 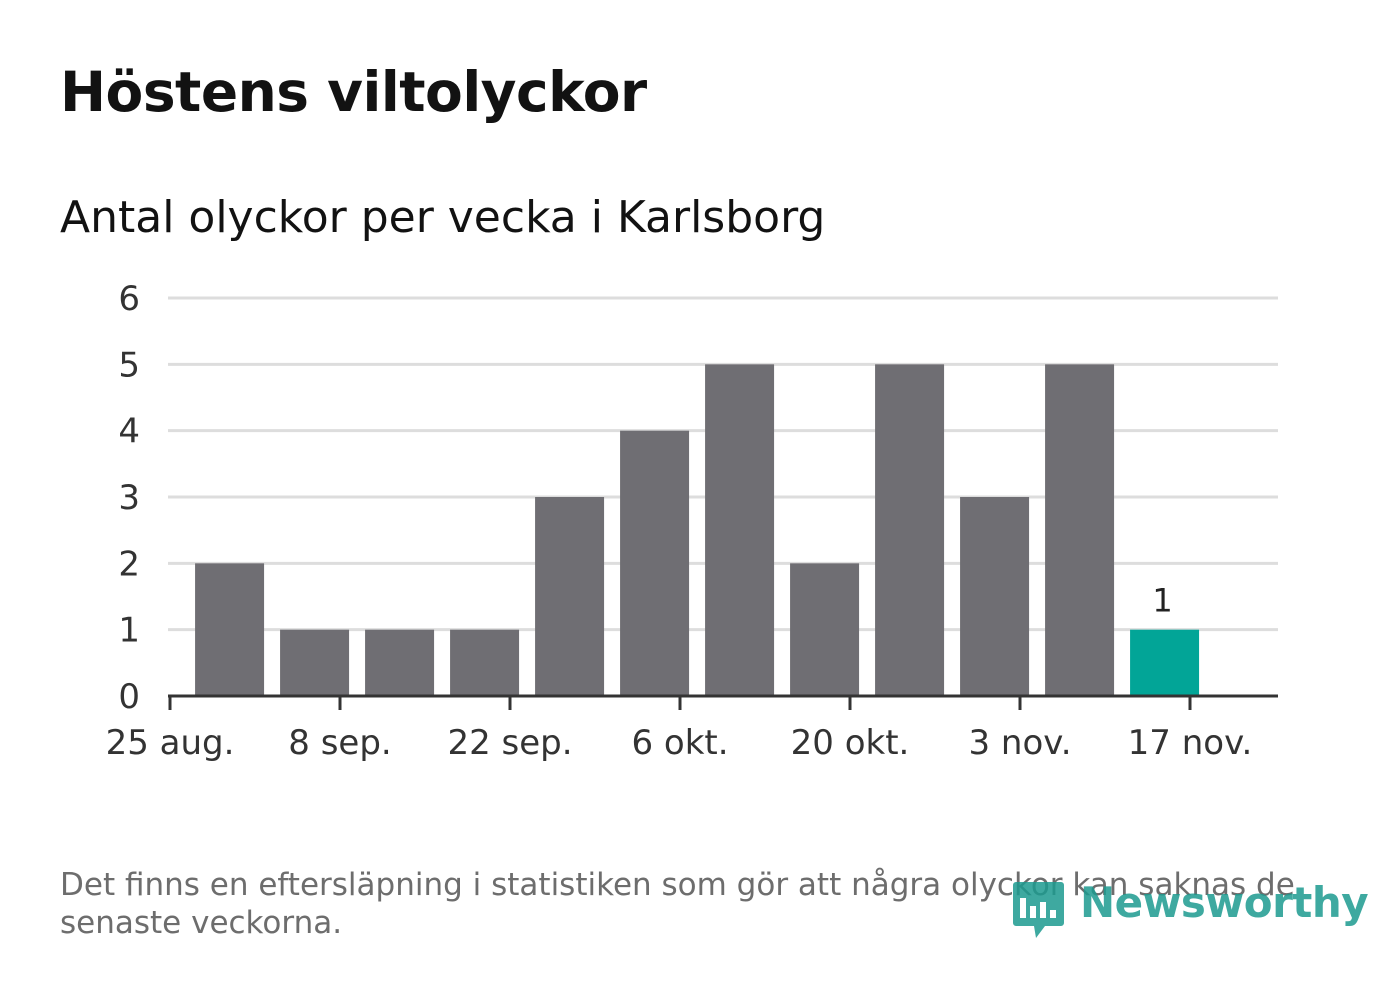 What do you see at coordinates (850, 743) in the screenshot?
I see `x-tick-label: 20 okt.` at bounding box center [850, 743].